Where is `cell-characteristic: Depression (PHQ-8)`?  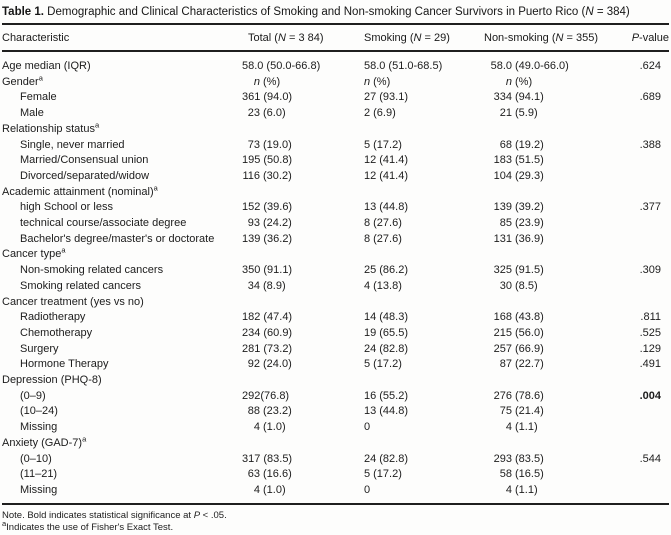
cell-characteristic: Depression (PHQ-8) is located at coordinates (52, 380).